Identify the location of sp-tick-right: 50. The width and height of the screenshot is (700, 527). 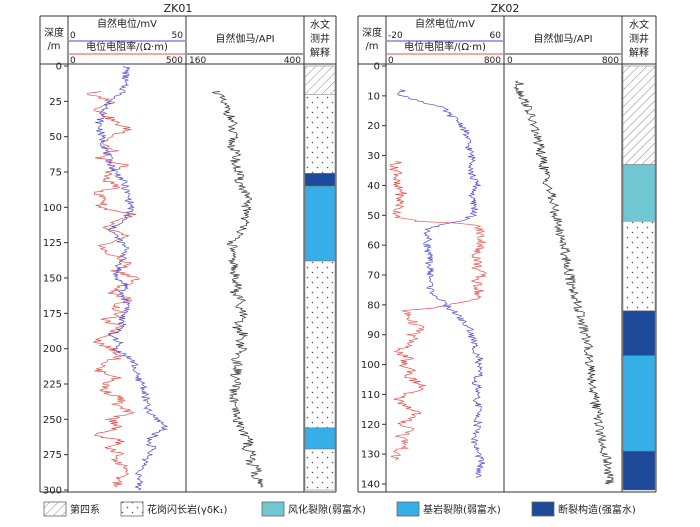
(178, 36).